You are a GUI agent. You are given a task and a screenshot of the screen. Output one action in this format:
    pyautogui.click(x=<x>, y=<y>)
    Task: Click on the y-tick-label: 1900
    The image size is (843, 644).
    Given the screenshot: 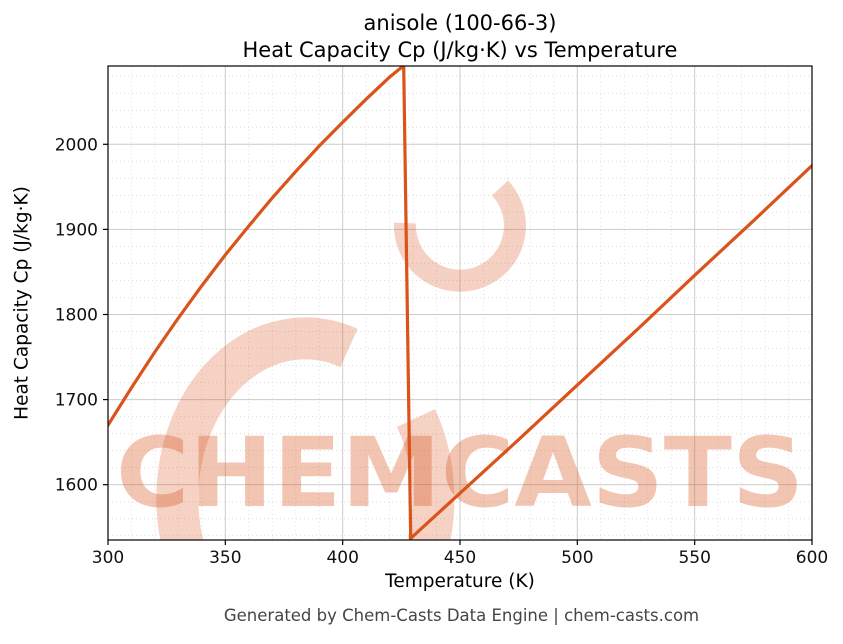 What is the action you would take?
    pyautogui.click(x=76, y=230)
    